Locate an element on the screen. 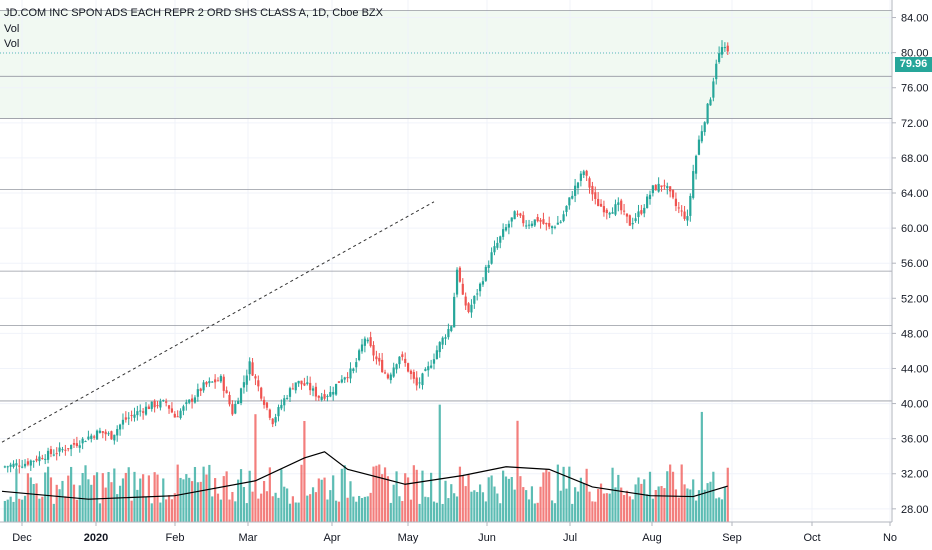  time-tick-label: Sep is located at coordinates (732, 538).